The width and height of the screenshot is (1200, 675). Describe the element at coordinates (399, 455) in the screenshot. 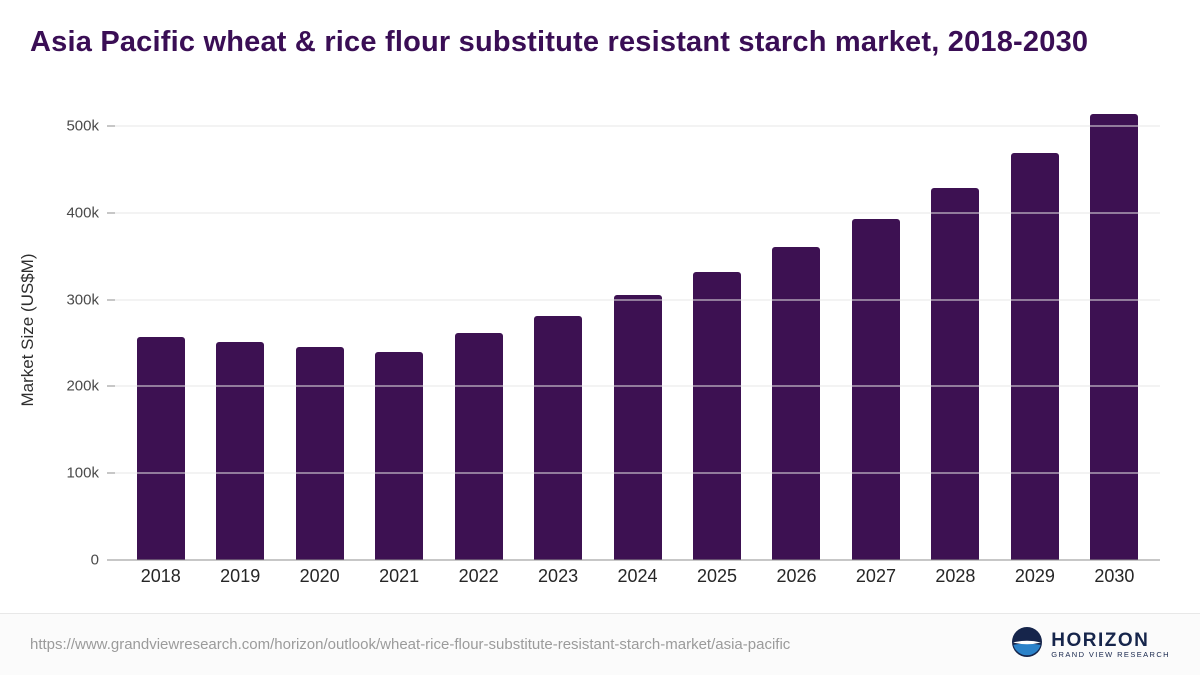

I see `bar-2021` at that location.